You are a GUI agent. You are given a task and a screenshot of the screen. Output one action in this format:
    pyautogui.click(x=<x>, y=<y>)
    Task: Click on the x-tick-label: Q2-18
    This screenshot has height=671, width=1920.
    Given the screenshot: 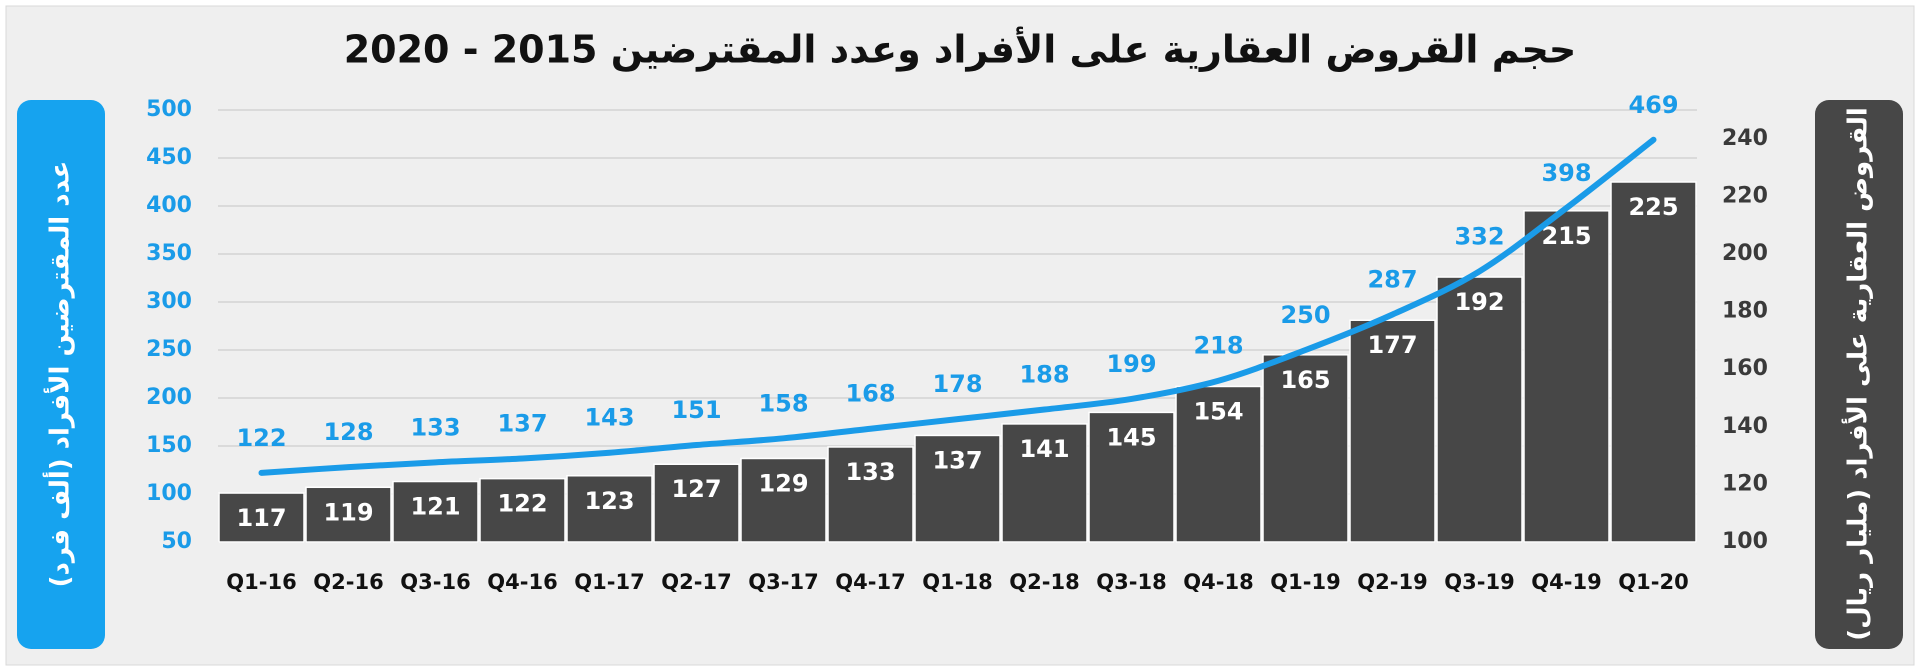 What is the action you would take?
    pyautogui.click(x=1044, y=582)
    